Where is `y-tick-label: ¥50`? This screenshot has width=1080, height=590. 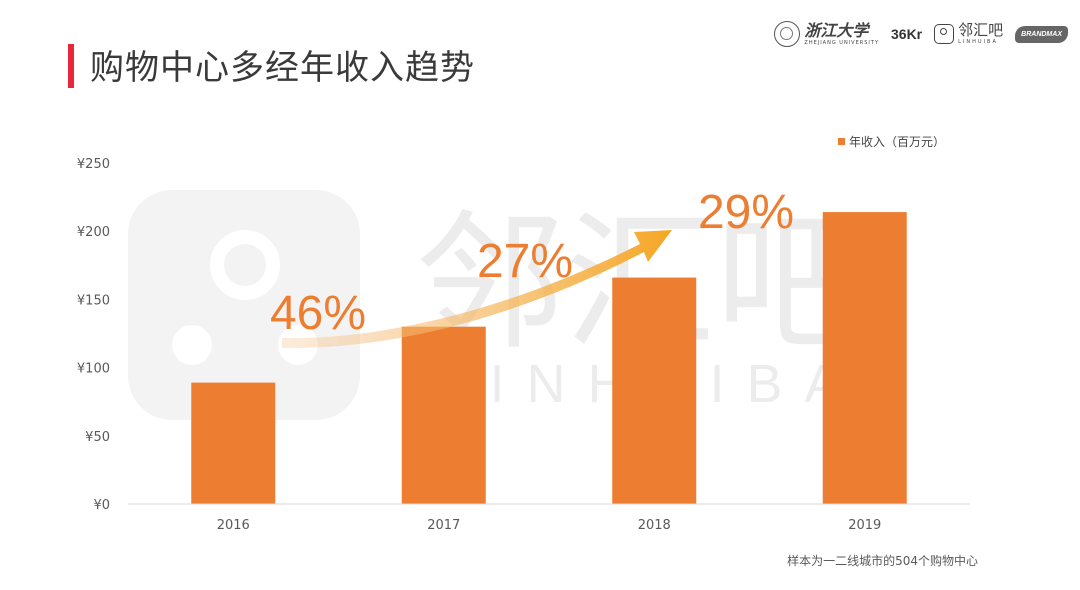 y-tick-label: ¥50 is located at coordinates (97, 437).